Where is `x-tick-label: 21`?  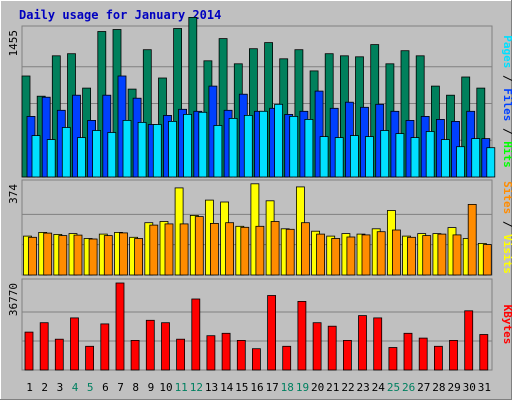
x-tick-label: 21 is located at coordinates (332, 387).